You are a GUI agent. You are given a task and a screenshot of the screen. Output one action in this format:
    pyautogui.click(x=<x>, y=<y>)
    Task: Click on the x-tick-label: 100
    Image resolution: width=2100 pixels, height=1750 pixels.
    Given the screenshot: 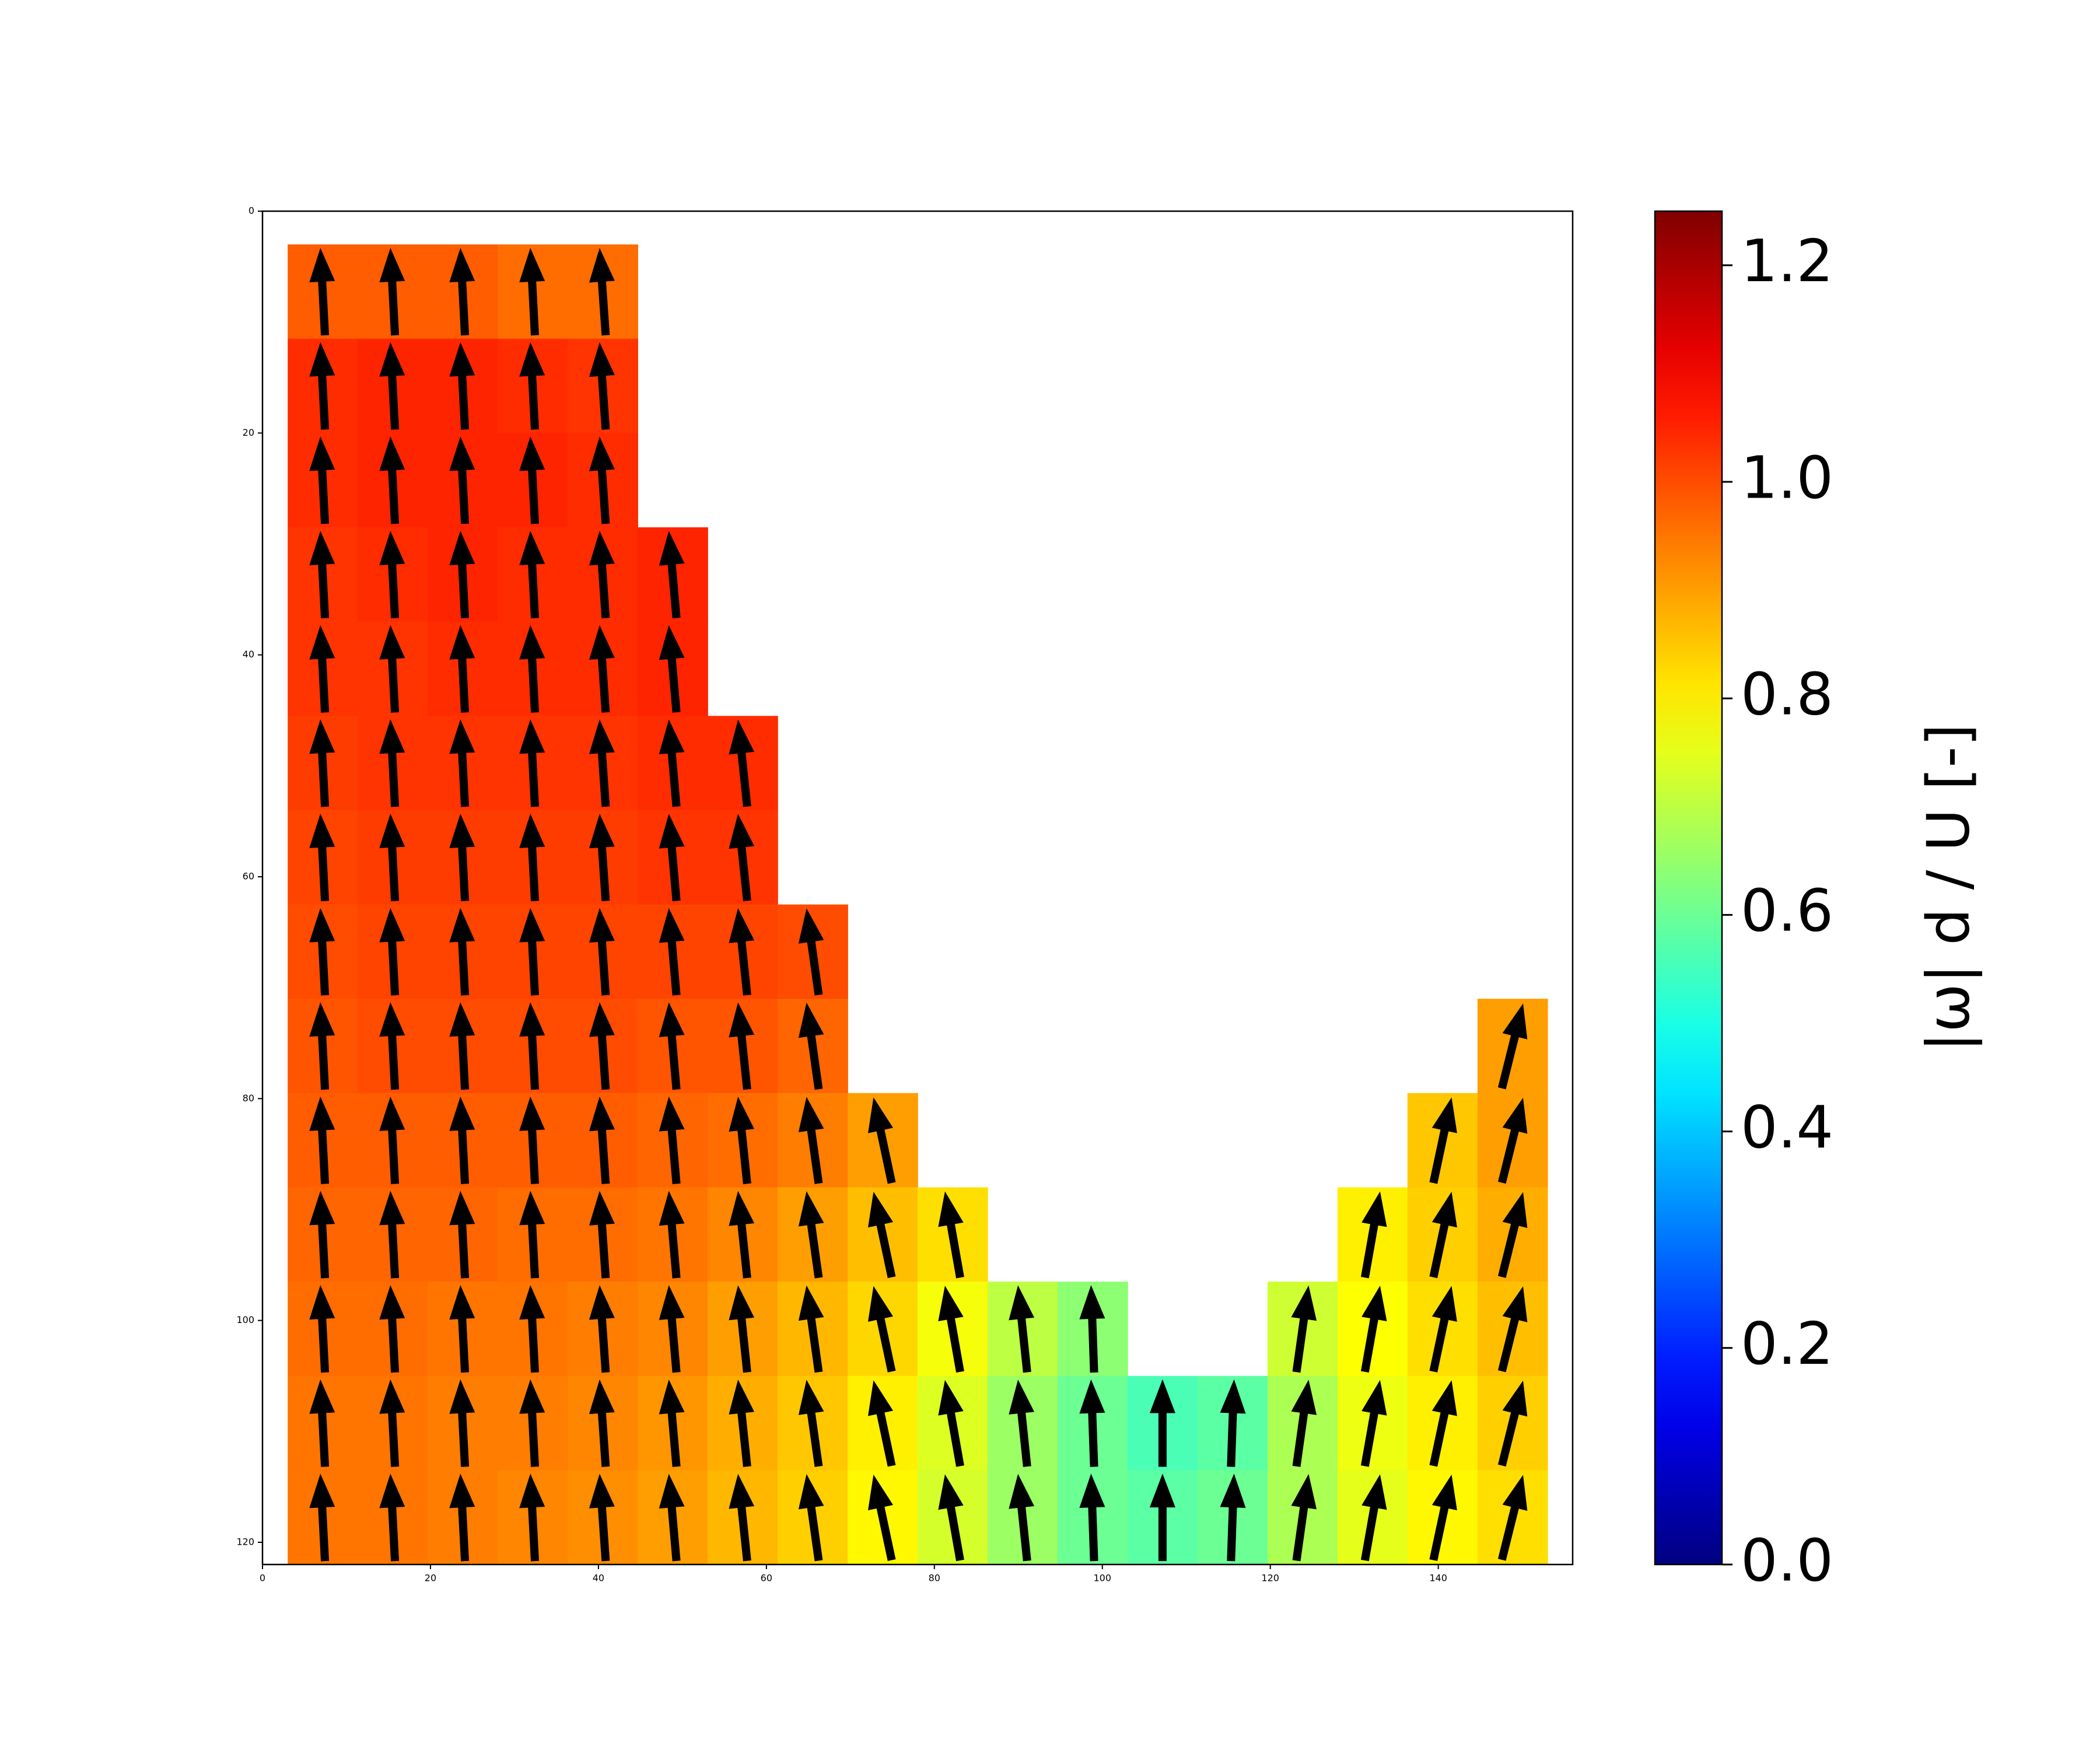 What is the action you would take?
    pyautogui.click(x=1102, y=1578)
    